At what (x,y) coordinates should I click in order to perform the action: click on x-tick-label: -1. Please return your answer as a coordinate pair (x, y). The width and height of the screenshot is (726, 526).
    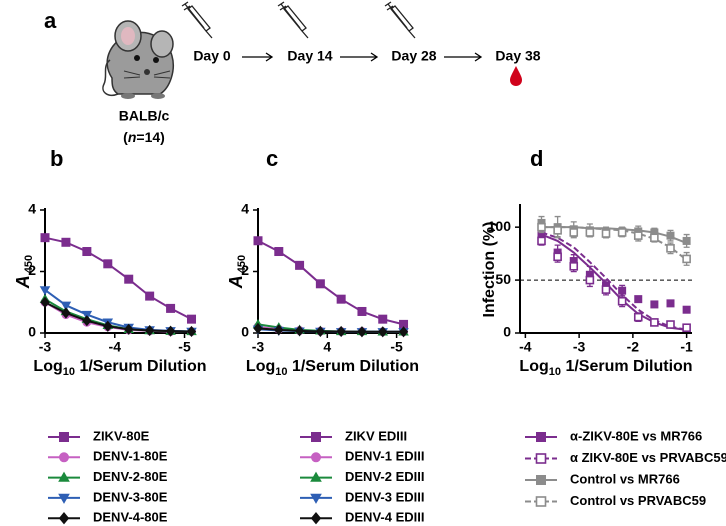
    Looking at the image, I should click on (686, 347).